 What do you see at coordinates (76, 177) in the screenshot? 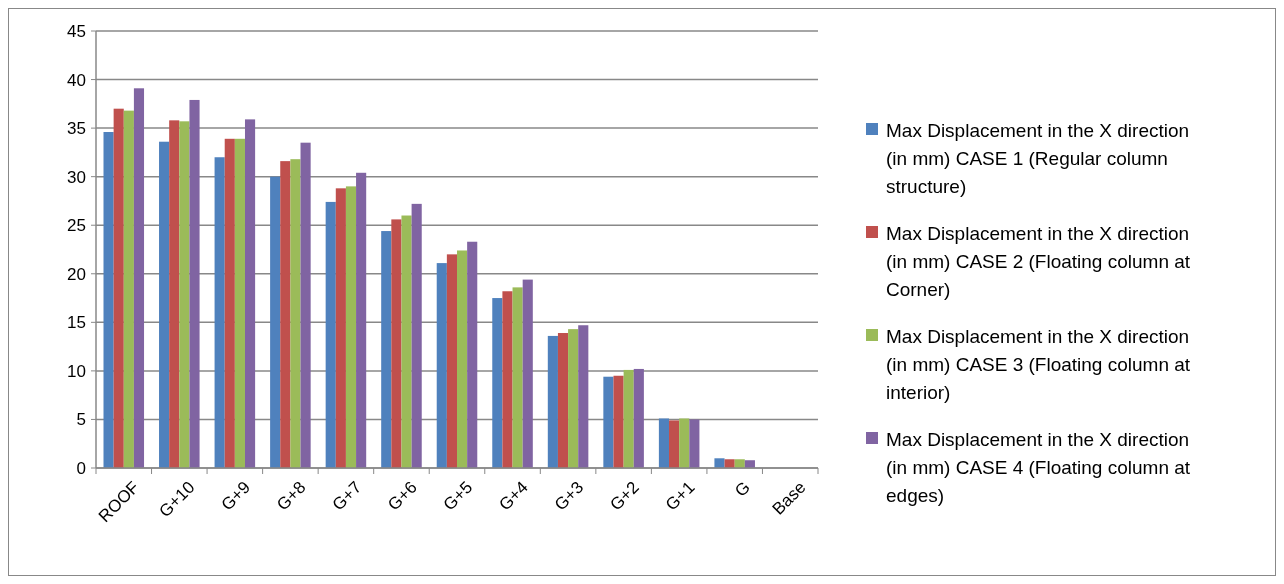
I see `y-tick-label: 30` at bounding box center [76, 177].